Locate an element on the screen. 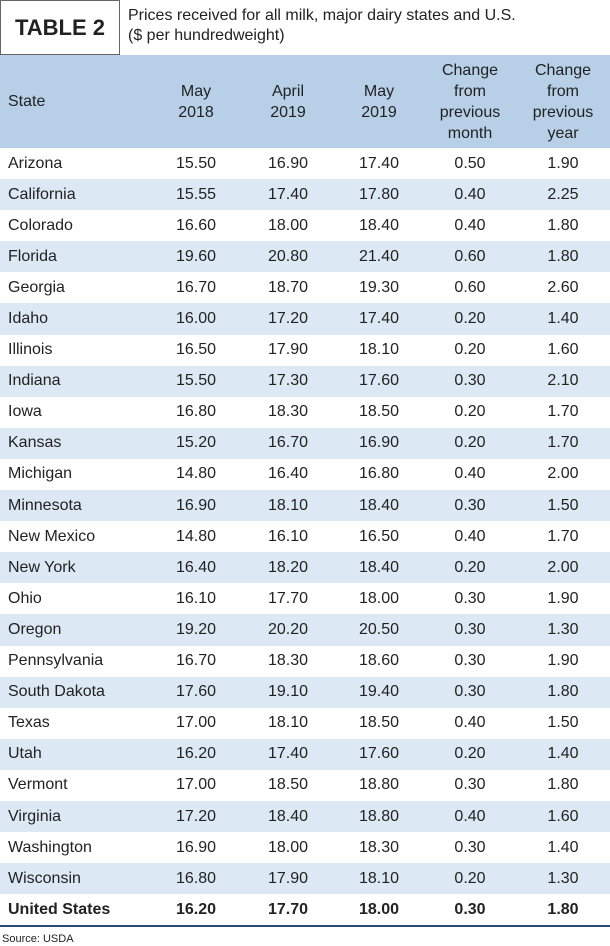 The height and width of the screenshot is (946, 610). value-cell: 2.60 is located at coordinates (563, 287).